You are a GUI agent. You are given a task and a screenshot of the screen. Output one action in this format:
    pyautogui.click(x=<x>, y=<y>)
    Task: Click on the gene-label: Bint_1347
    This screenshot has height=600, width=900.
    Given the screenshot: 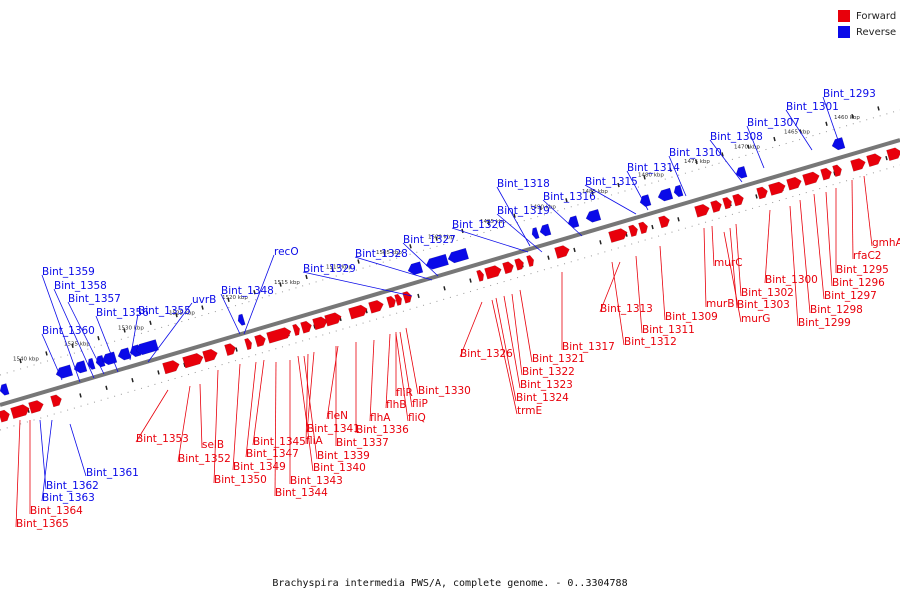 What is the action you would take?
    pyautogui.click(x=272, y=454)
    